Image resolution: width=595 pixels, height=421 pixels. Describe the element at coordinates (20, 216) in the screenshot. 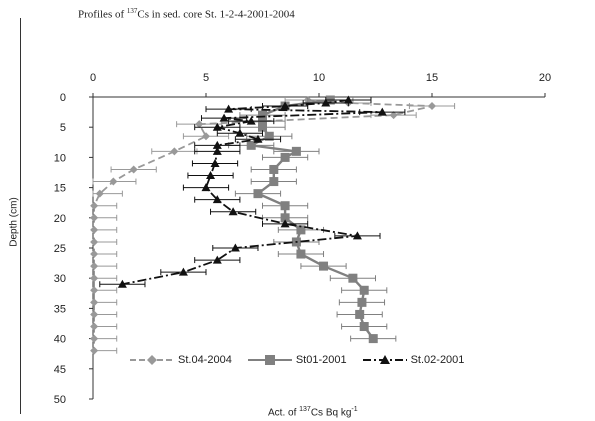

I see `figure-left-border` at that location.